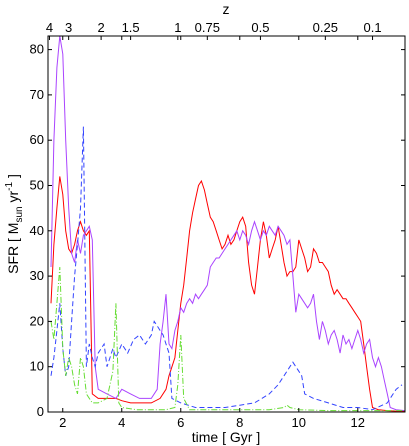 The width and height of the screenshot is (409, 446). Describe the element at coordinates (37, 139) in the screenshot. I see `y-tick-label: 60` at that location.